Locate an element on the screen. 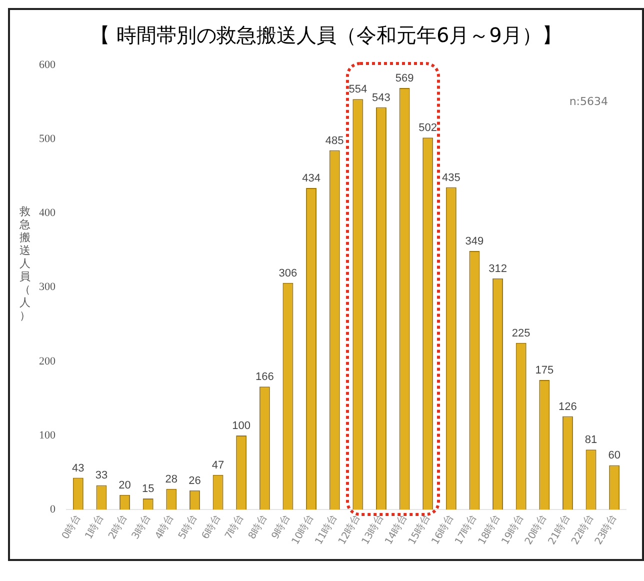 This screenshot has width=644, height=581. x-tick-label: 6時台 is located at coordinates (211, 527).